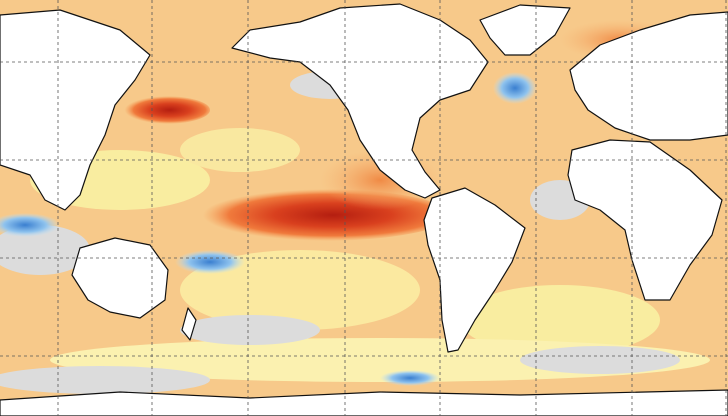  I want to click on new-zealand, so click(189, 324).